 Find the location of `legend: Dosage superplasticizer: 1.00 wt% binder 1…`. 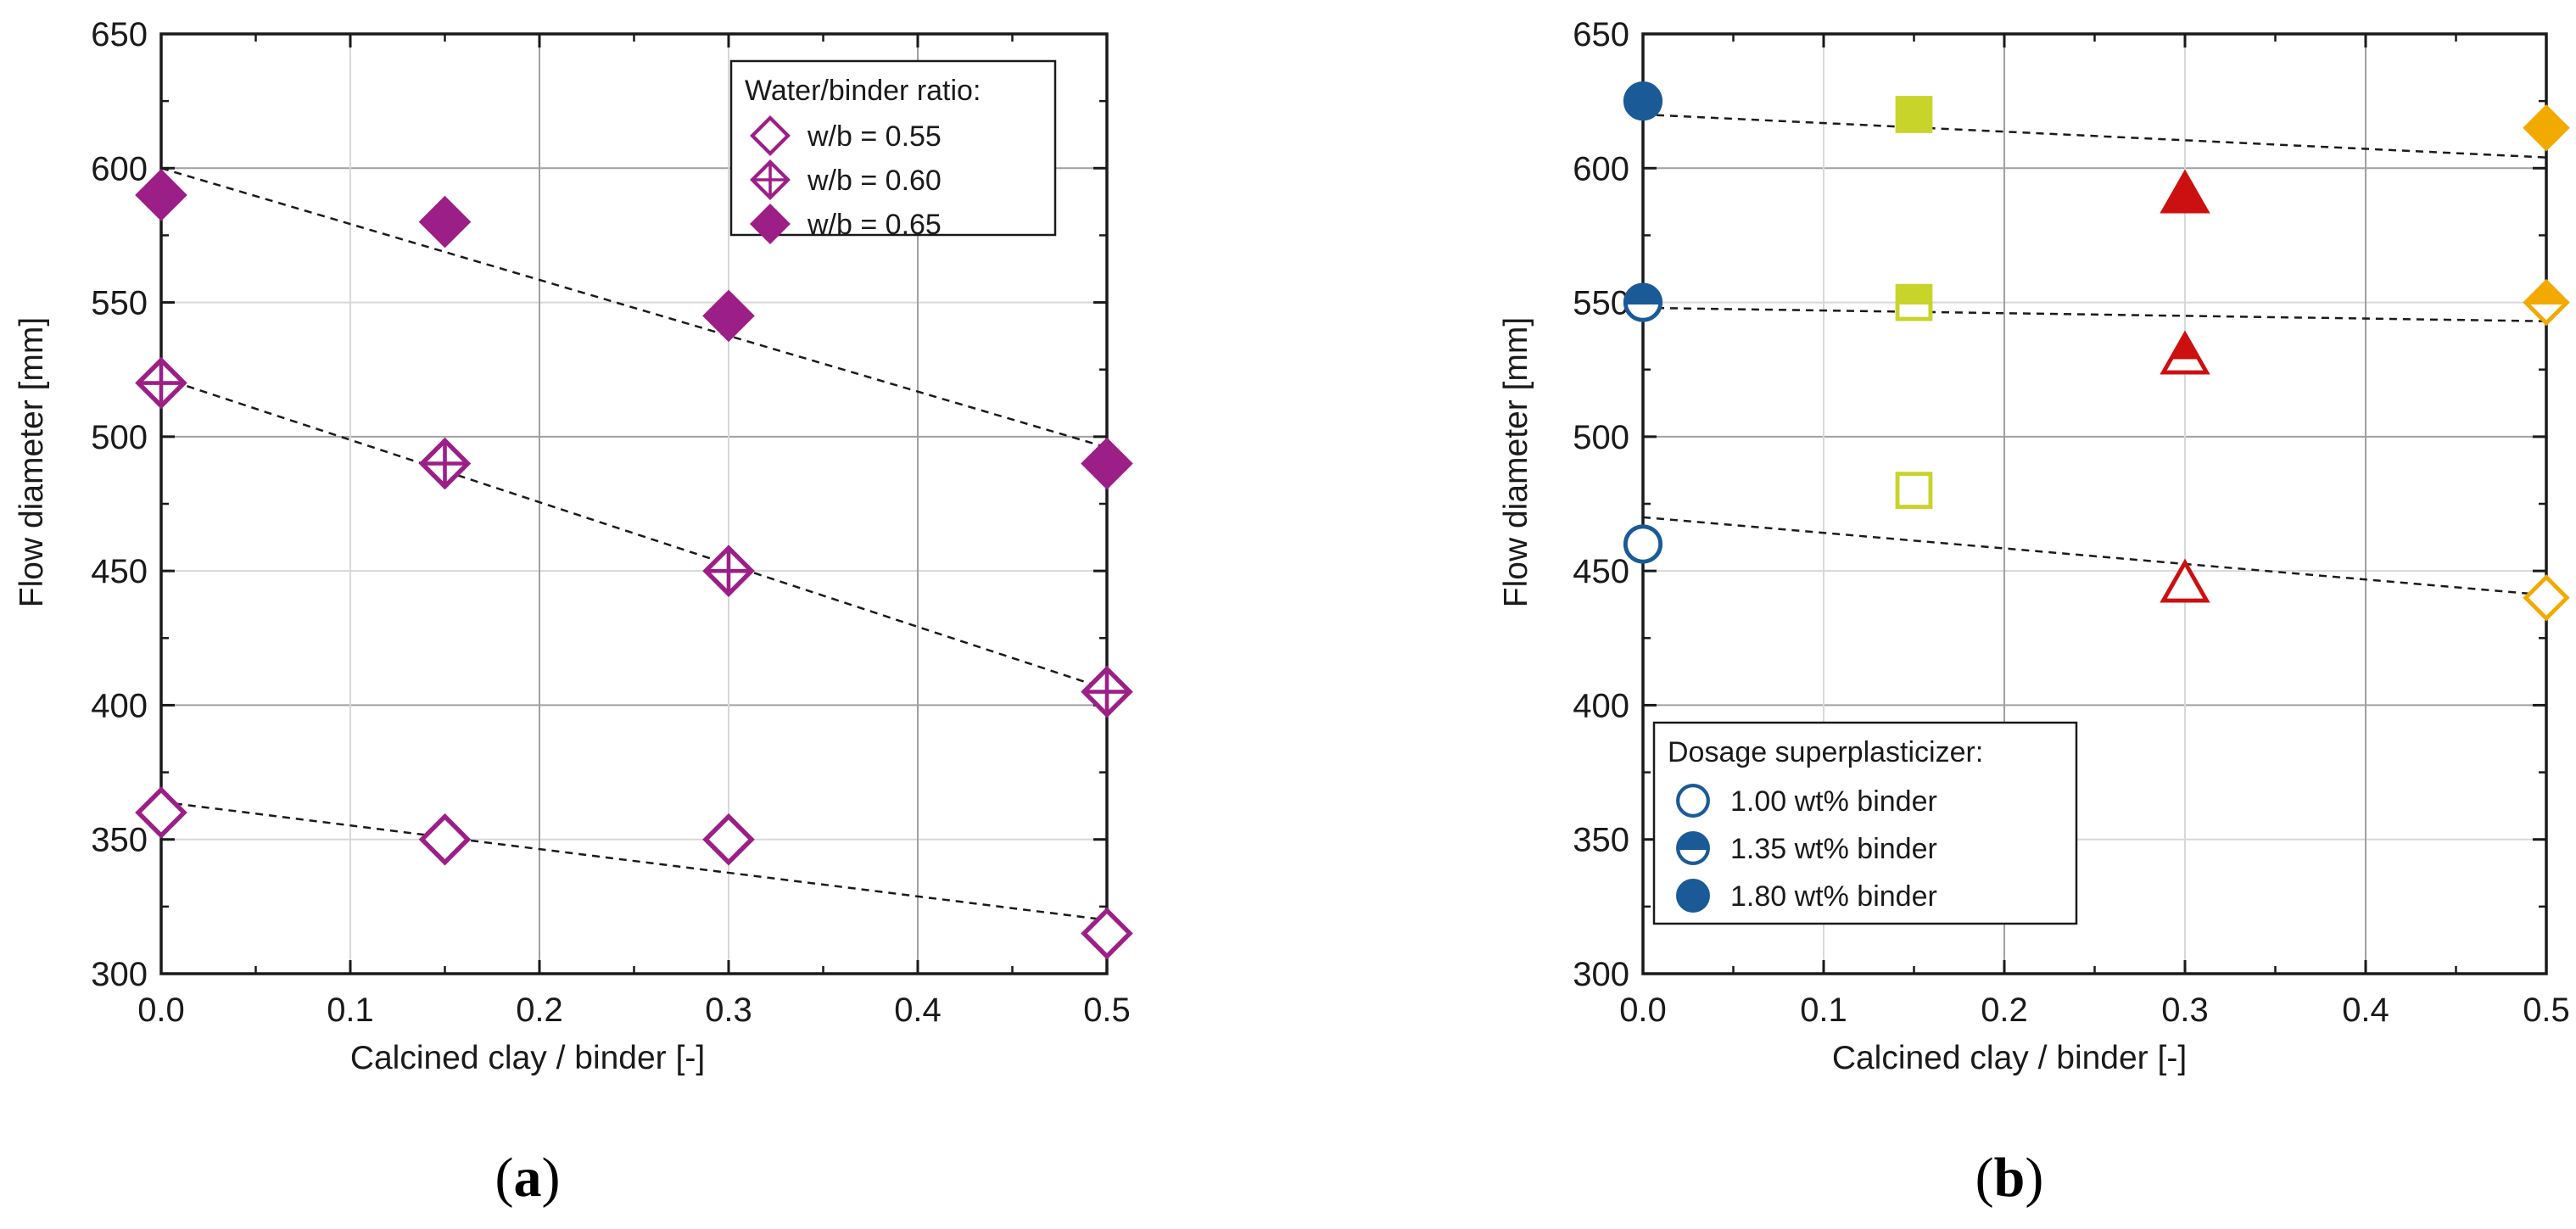

legend: Dosage superplasticizer: 1.00 wt% binder 1… is located at coordinates (1865, 823).